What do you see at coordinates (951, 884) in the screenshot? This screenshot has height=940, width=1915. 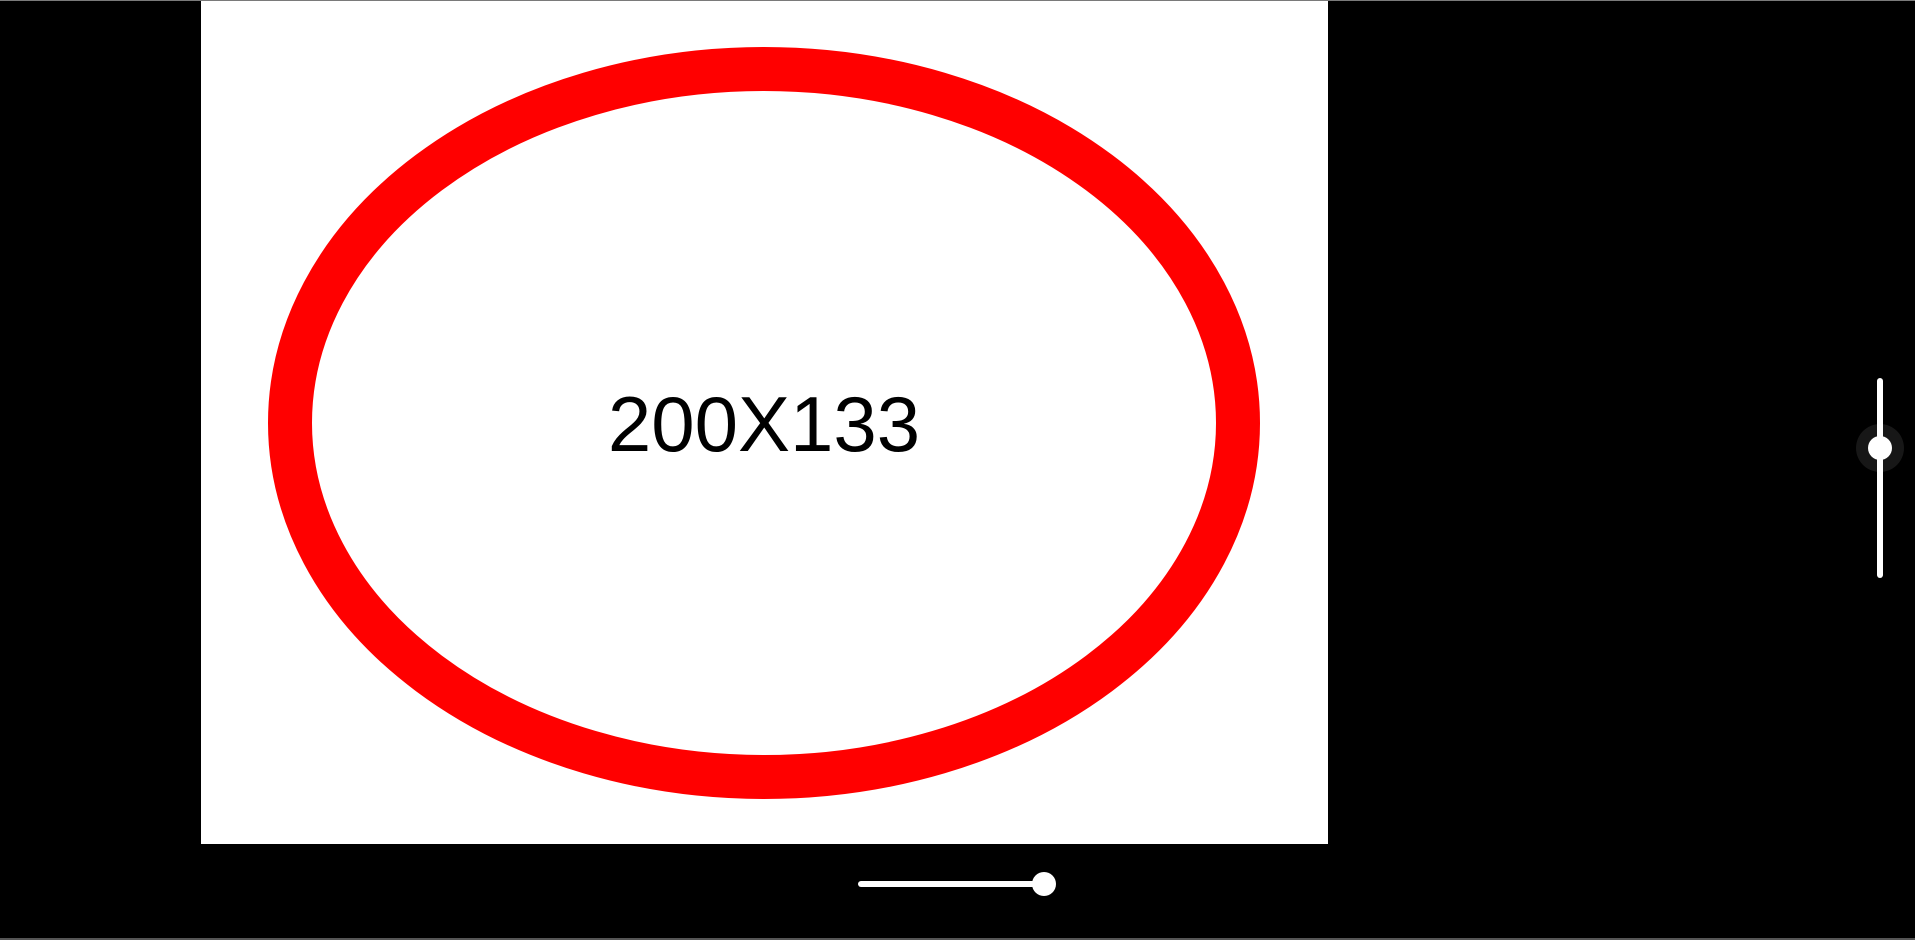 I see `horizontal-slider-track` at bounding box center [951, 884].